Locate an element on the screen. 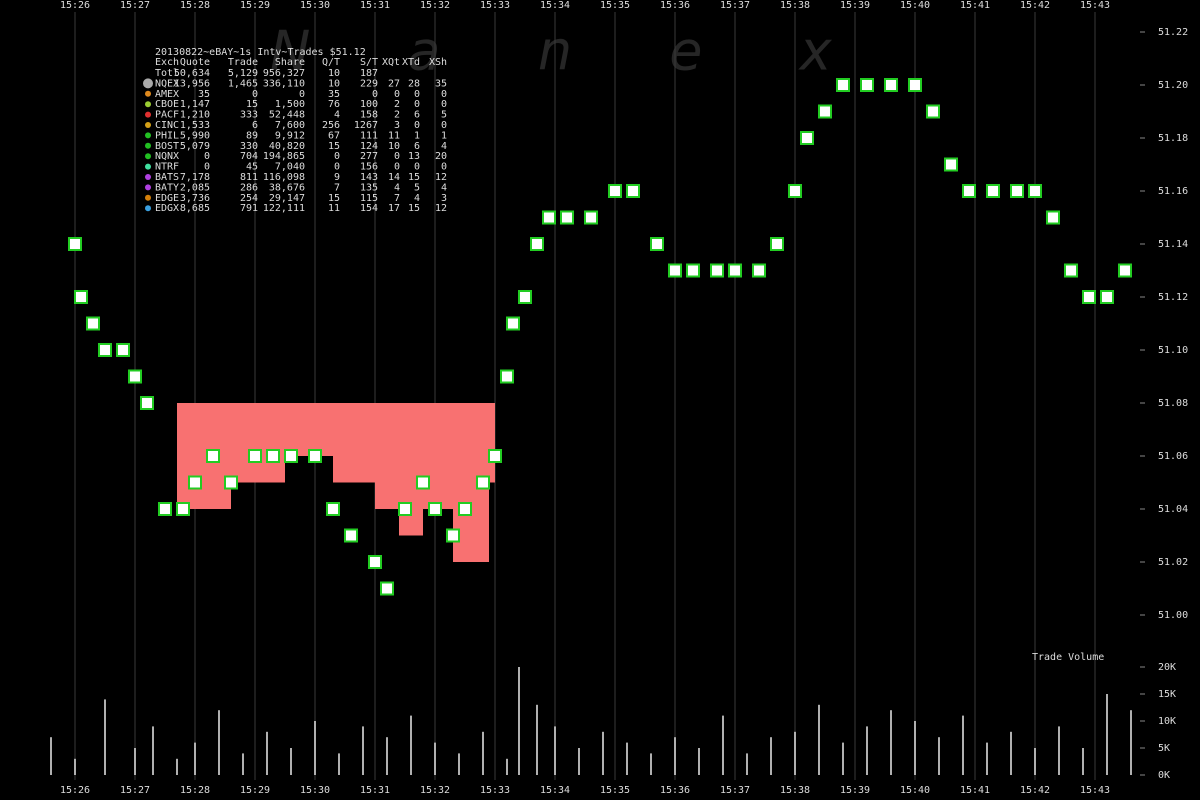  table-cell: 1 is located at coordinates (417, 135).